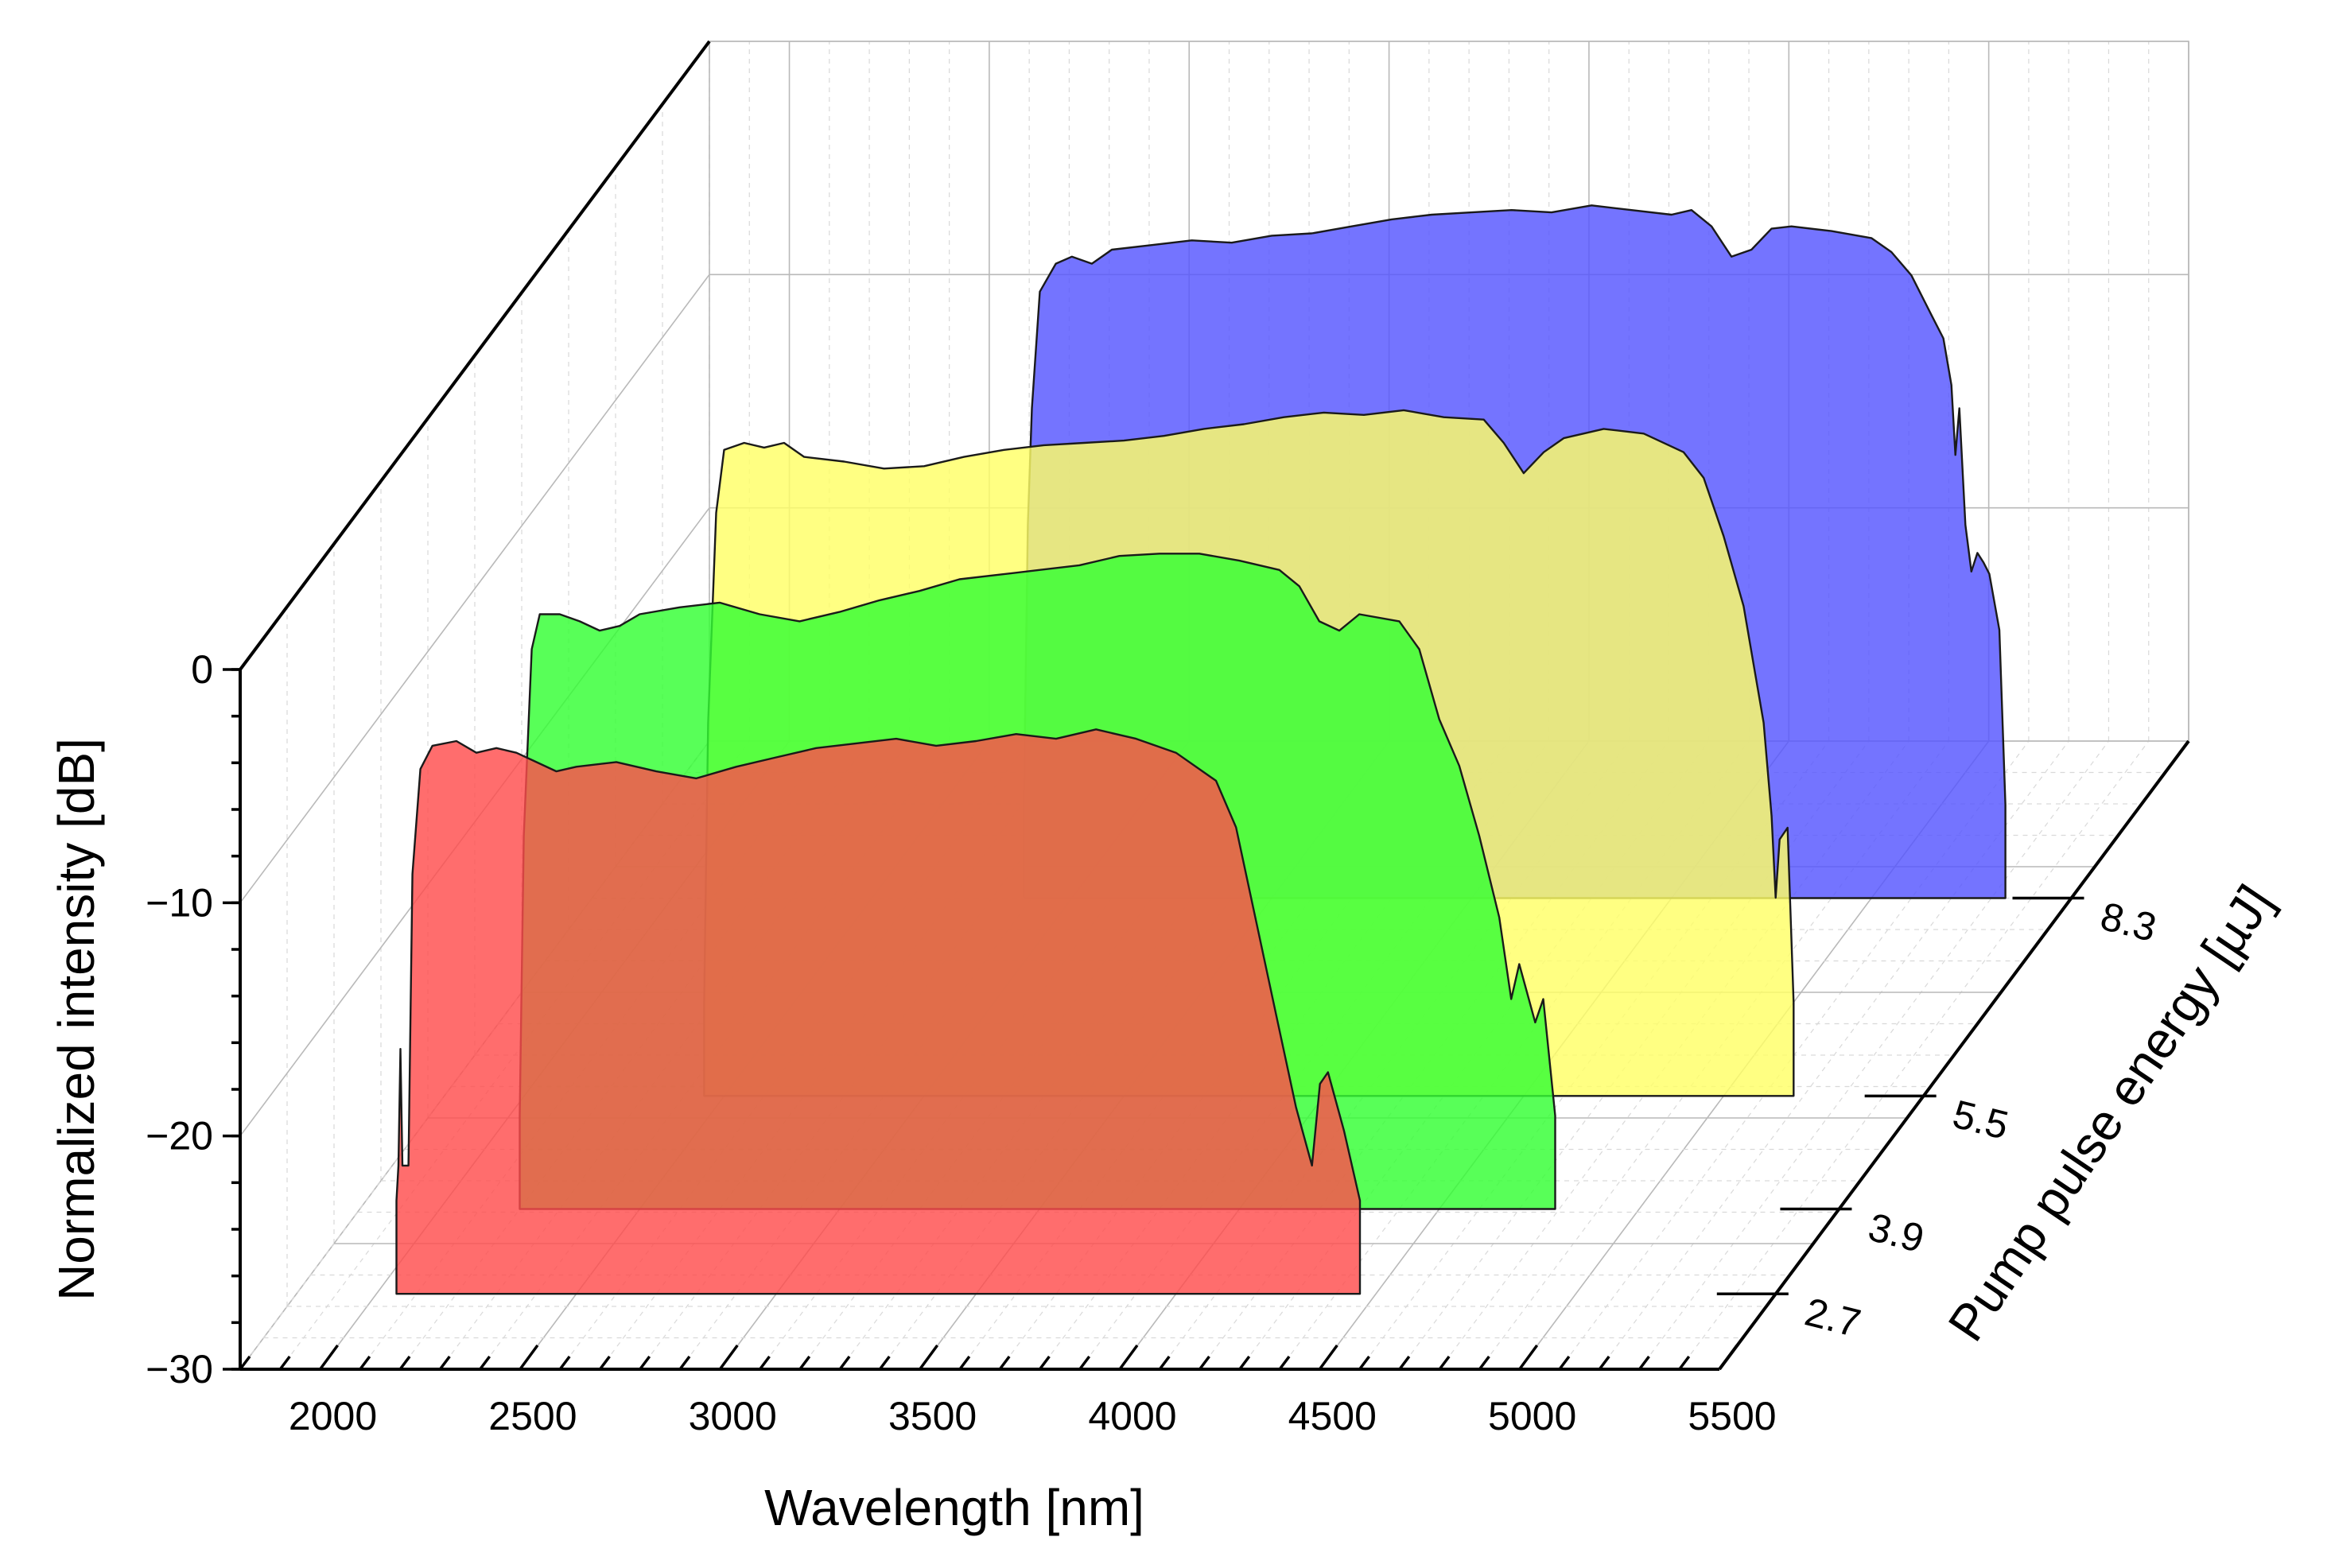 The width and height of the screenshot is (2331, 1568). I want to click on z-axis-title: Normalized intensity [dB], so click(76, 1020).